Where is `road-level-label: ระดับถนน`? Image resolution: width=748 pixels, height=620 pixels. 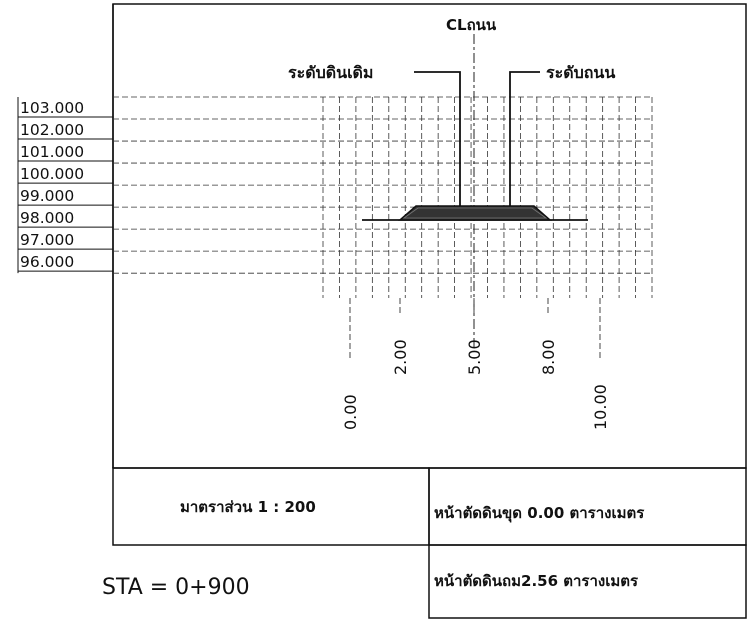 road-level-label: ระดับถนน is located at coordinates (580, 72).